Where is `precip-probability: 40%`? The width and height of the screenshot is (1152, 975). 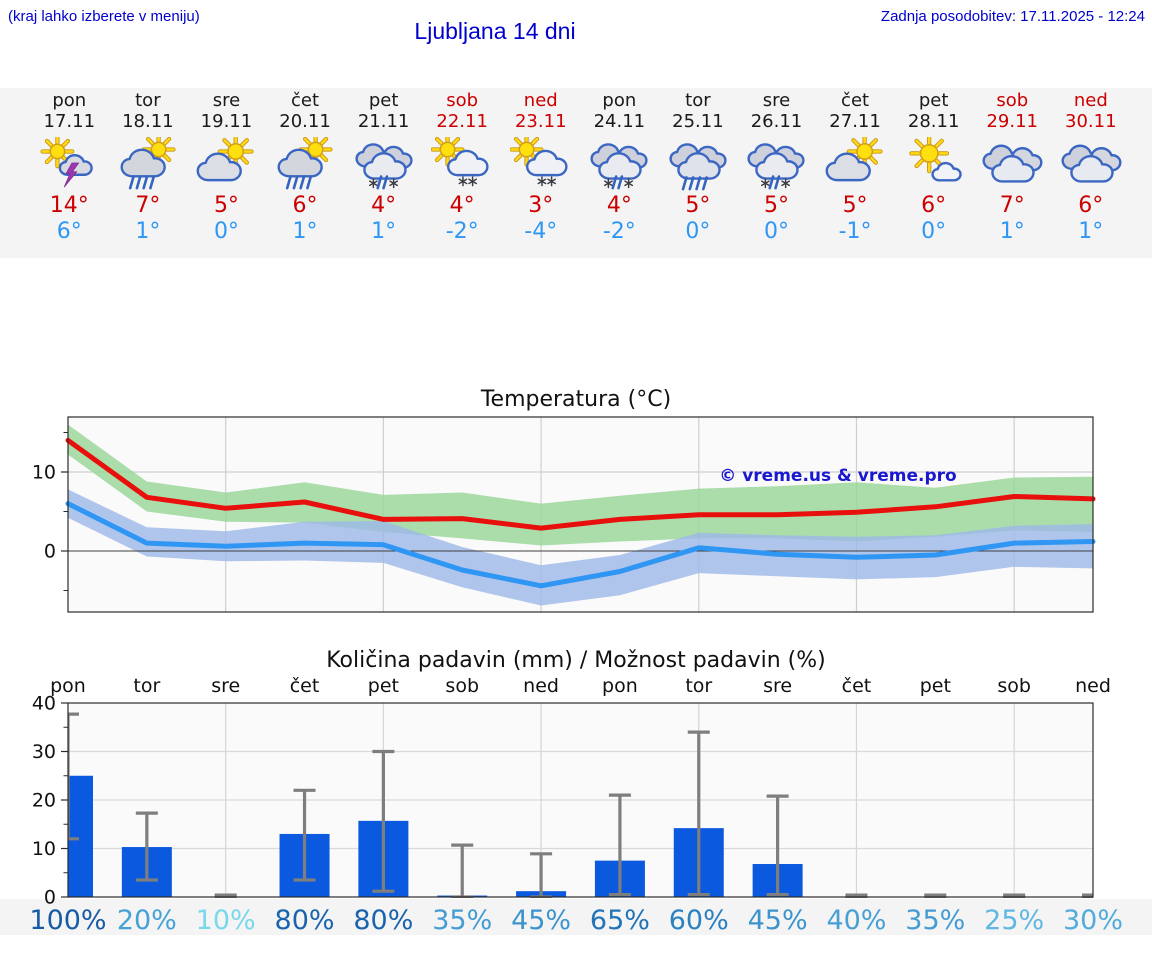
precip-probability: 40% is located at coordinates (856, 920).